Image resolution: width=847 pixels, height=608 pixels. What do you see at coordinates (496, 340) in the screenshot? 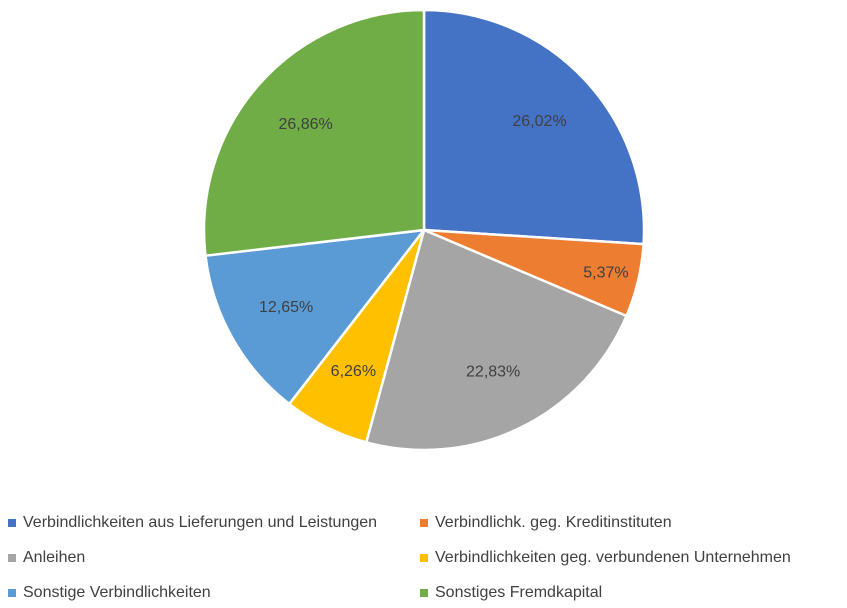
I see `pie-slice-anleihen` at bounding box center [496, 340].